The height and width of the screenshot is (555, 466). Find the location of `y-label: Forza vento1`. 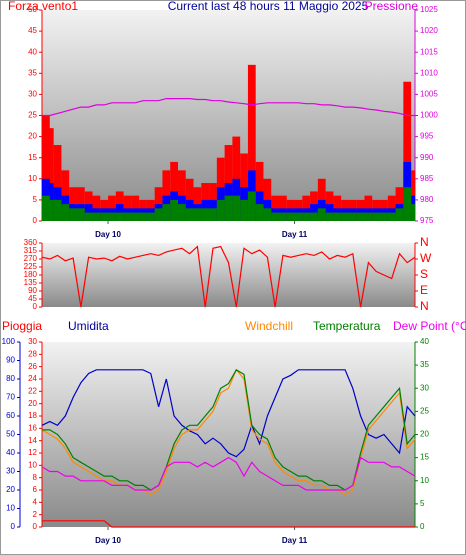

y-label: Forza vento1 is located at coordinates (43, 6).